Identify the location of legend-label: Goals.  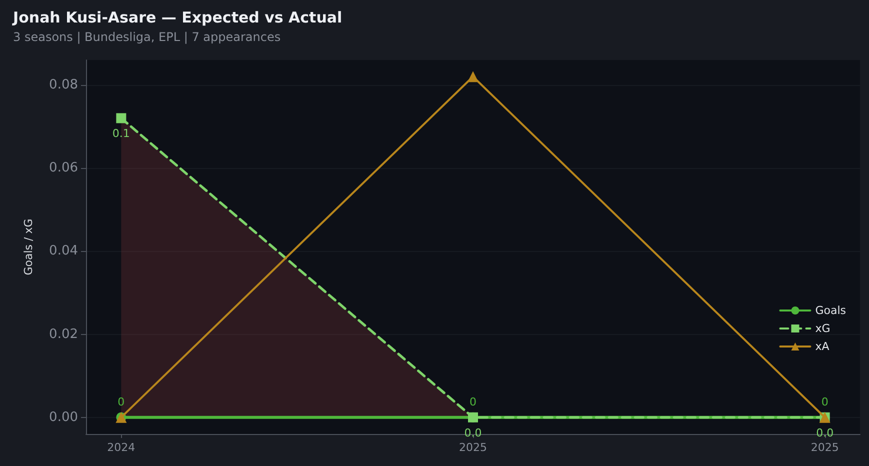
(830, 310).